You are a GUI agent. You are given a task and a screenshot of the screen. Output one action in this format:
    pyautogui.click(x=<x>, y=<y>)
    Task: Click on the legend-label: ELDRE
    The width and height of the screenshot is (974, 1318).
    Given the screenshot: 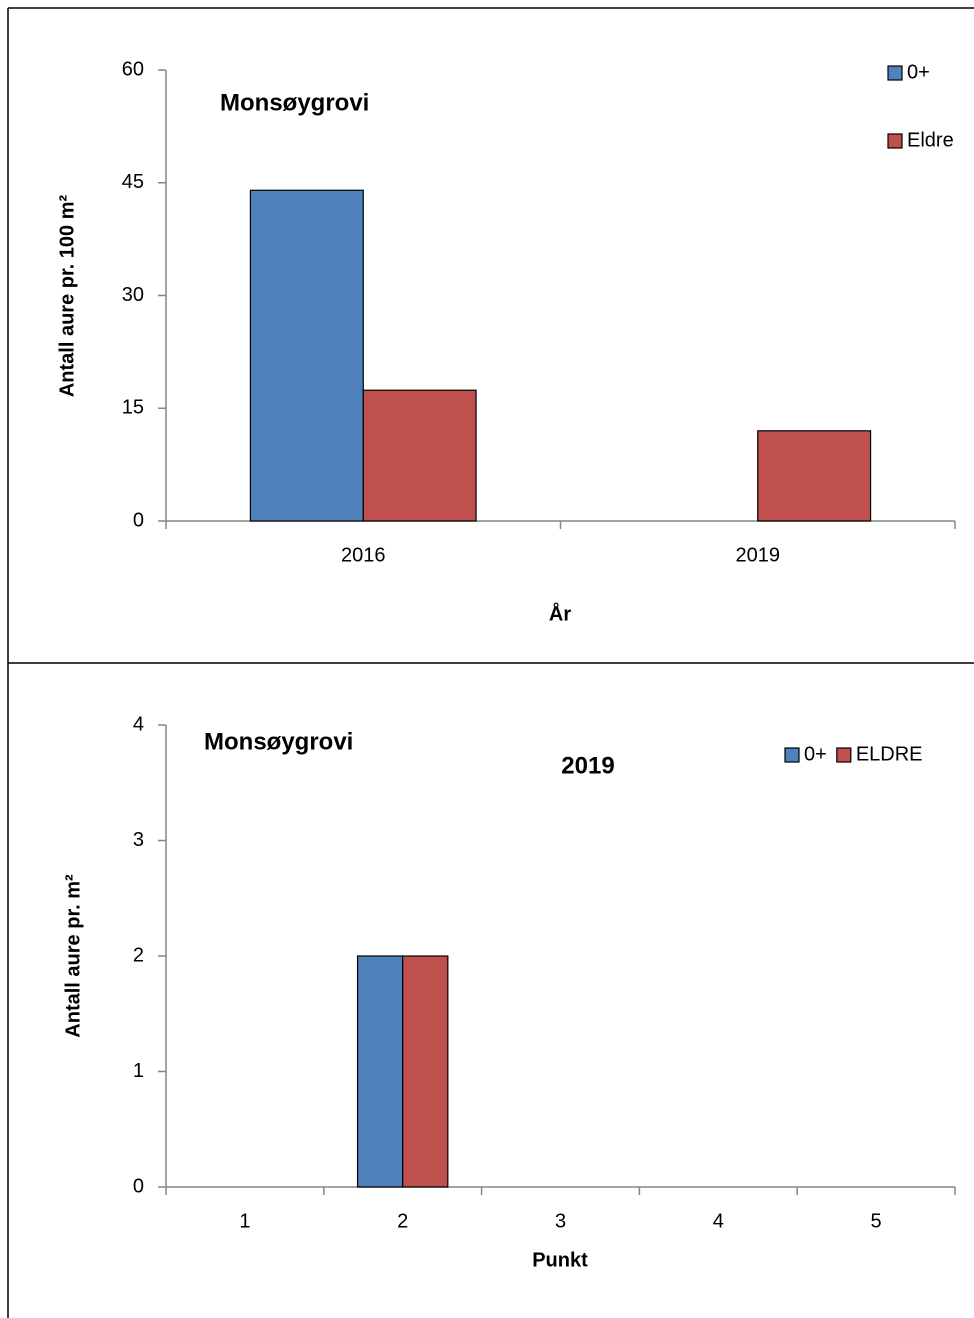 What is the action you would take?
    pyautogui.click(x=889, y=754)
    